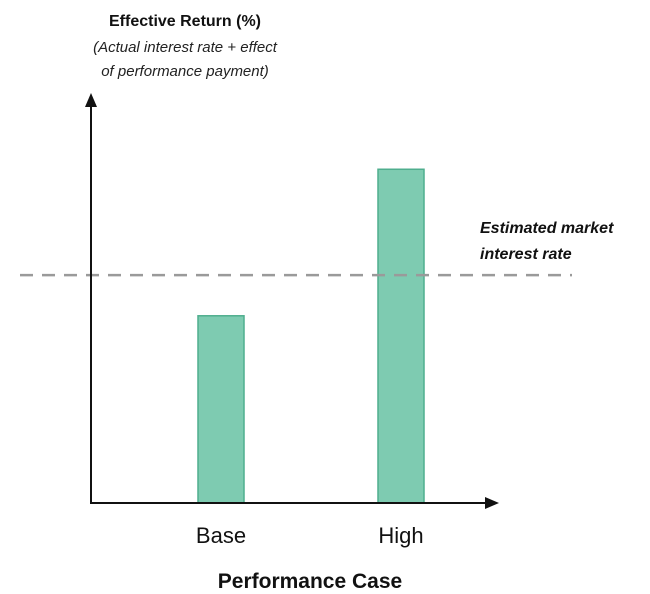 Image resolution: width=650 pixels, height=594 pixels. I want to click on y-axis-title: Effective Return (%), so click(185, 21).